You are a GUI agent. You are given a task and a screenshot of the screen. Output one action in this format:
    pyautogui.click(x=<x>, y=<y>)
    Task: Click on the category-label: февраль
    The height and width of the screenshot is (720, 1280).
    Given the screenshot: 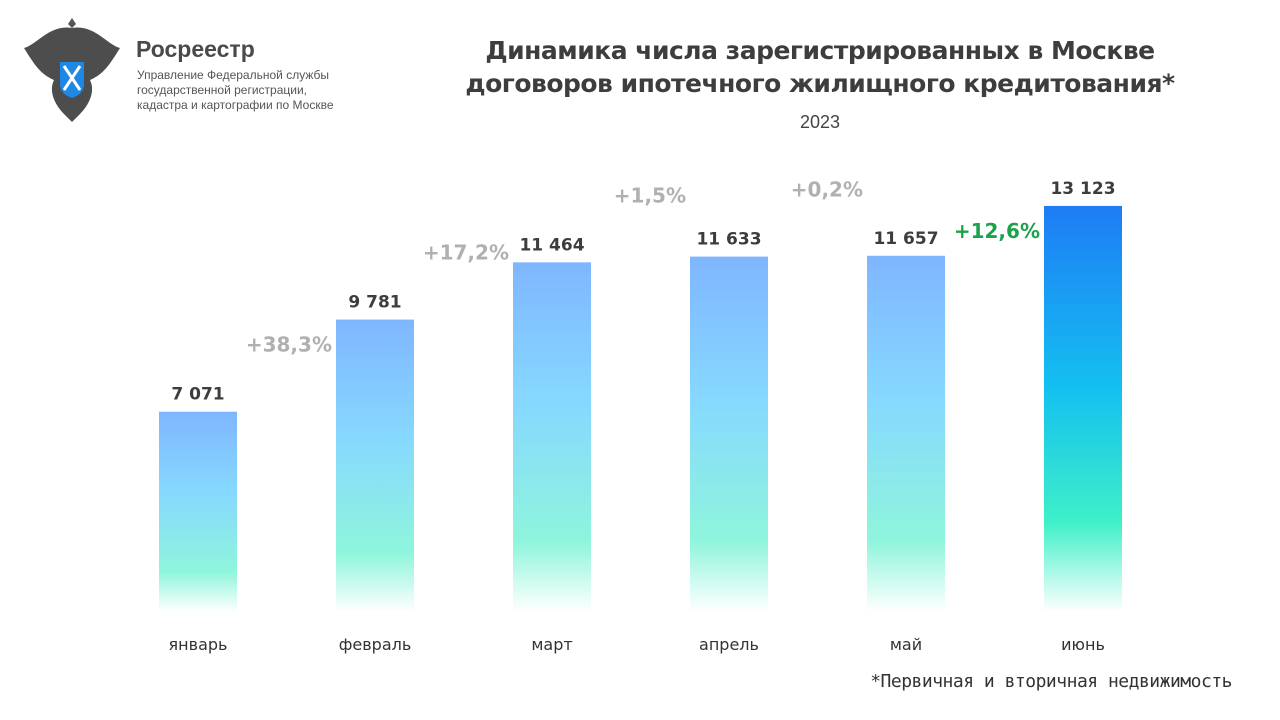 What is the action you would take?
    pyautogui.click(x=375, y=644)
    